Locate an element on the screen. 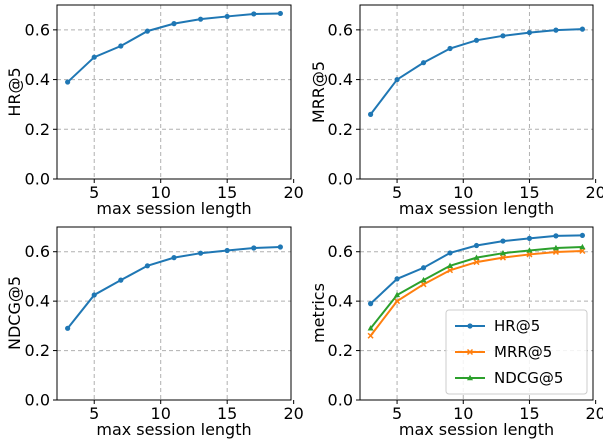 This screenshot has width=603, height=444. data-point-2-1-stroke-b is located at coordinates (370, 335).